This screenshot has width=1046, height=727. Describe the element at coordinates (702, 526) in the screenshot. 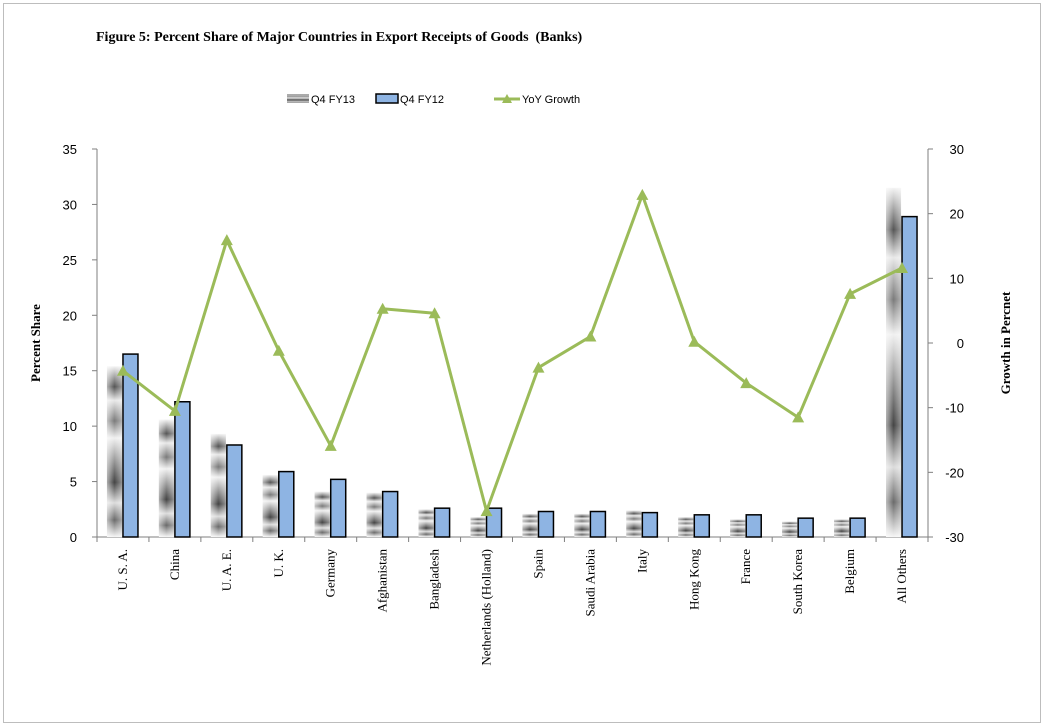

I see `bar-q4fy12-hong-kong` at that location.